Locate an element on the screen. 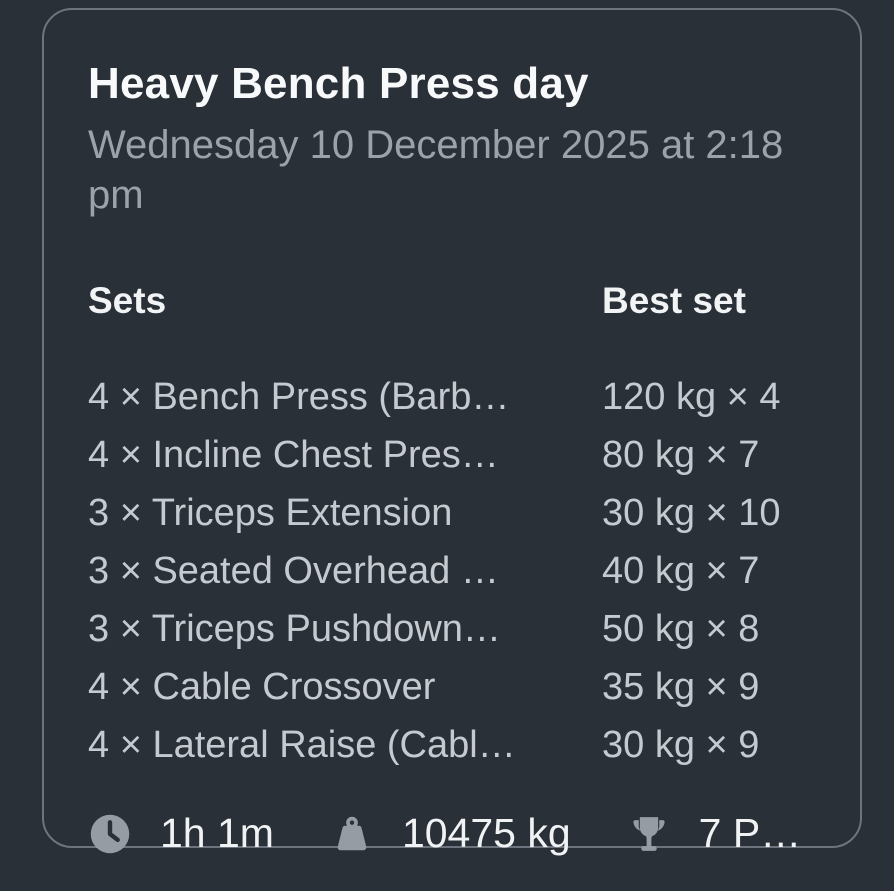  table-row: 3 × Seated Overhead … 40 kg × 7 is located at coordinates (454, 571).